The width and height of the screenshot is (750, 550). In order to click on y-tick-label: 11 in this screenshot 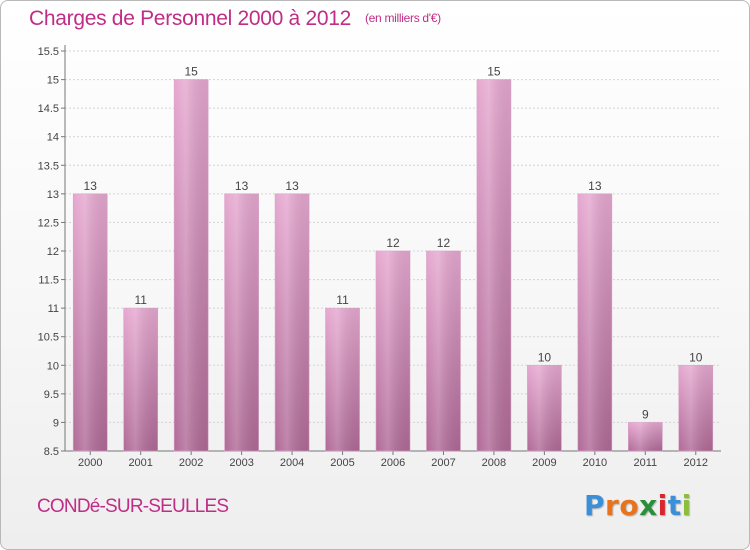, I will do `click(53, 309)`.